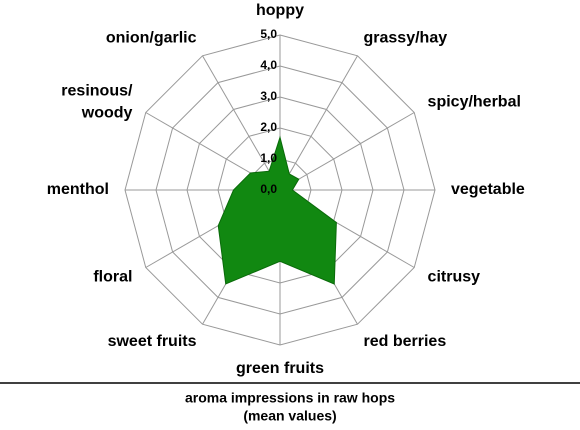 The image size is (580, 430). I want to click on y-tick-label: 1,0, so click(268, 158).